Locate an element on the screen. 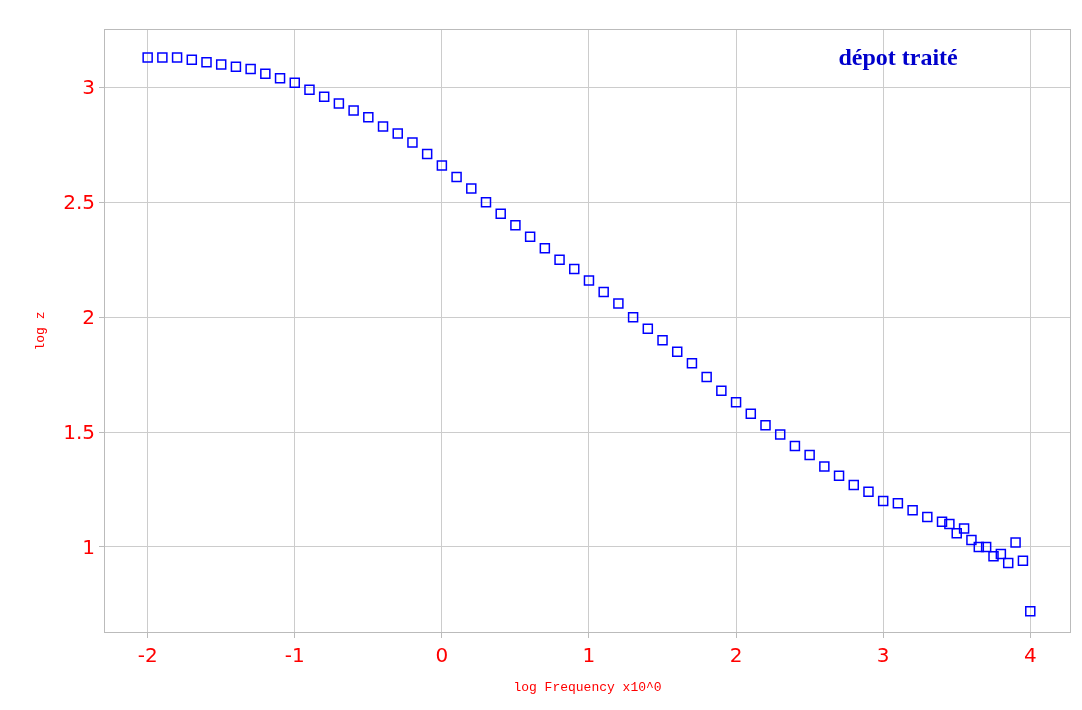  x-tick-label: 4 is located at coordinates (1030, 655).